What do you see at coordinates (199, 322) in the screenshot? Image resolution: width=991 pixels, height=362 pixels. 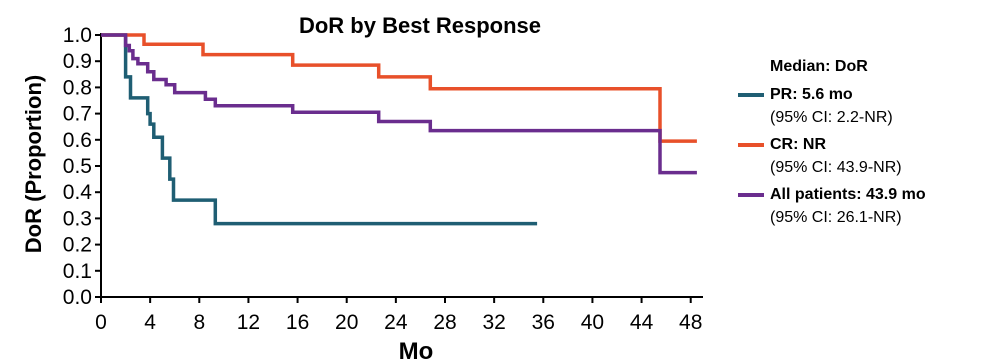 I see `x-tick-label: 8` at bounding box center [199, 322].